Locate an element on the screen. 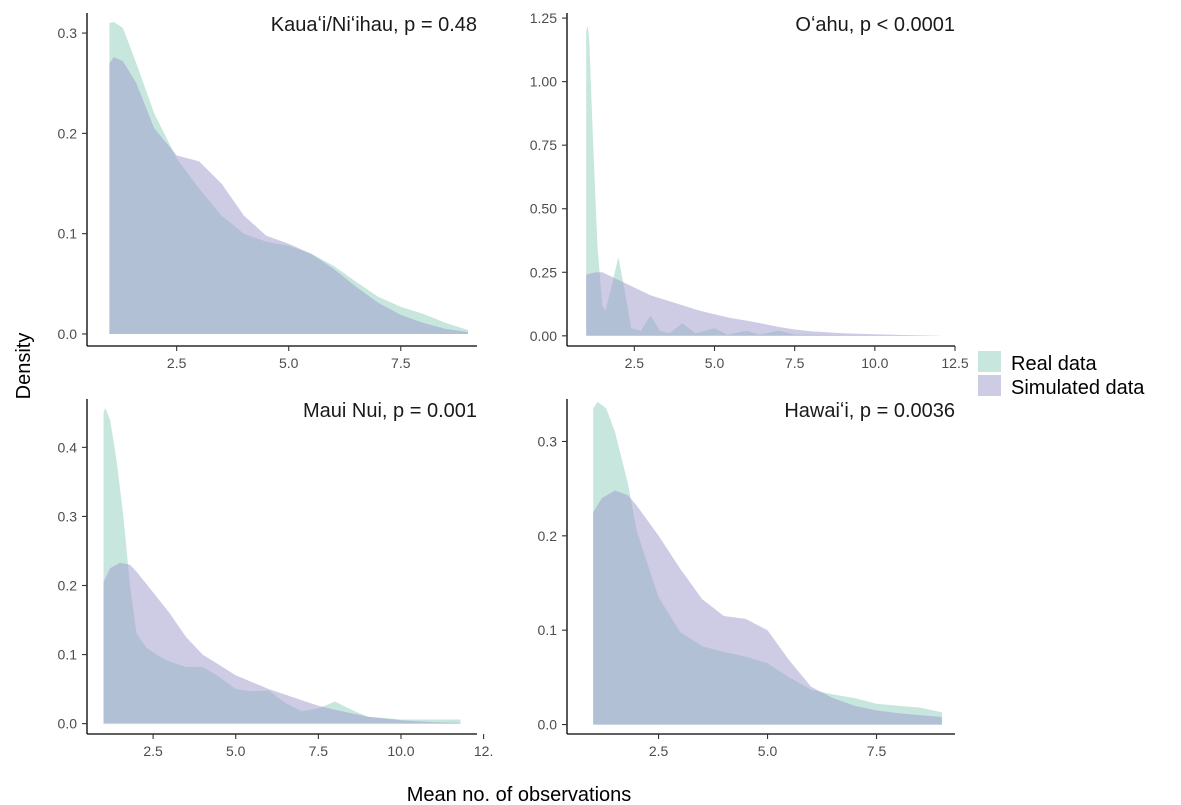 This screenshot has width=1181, height=805. legend: Real data Simulated data is located at coordinates (1061, 375).